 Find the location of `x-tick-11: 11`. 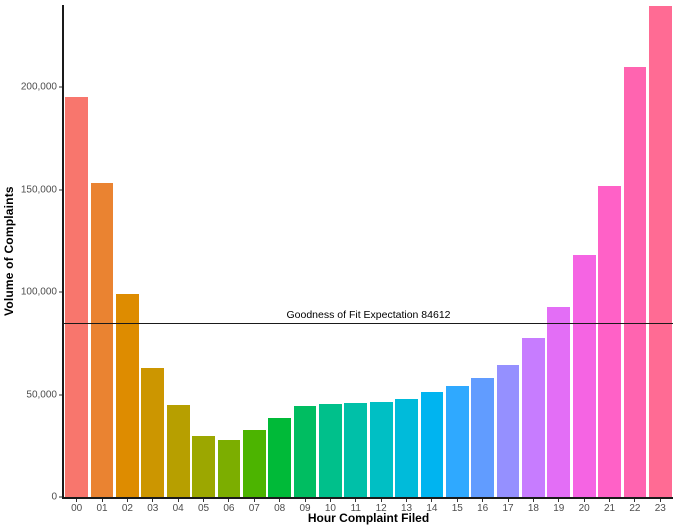

x-tick-11: 11 is located at coordinates (355, 506).